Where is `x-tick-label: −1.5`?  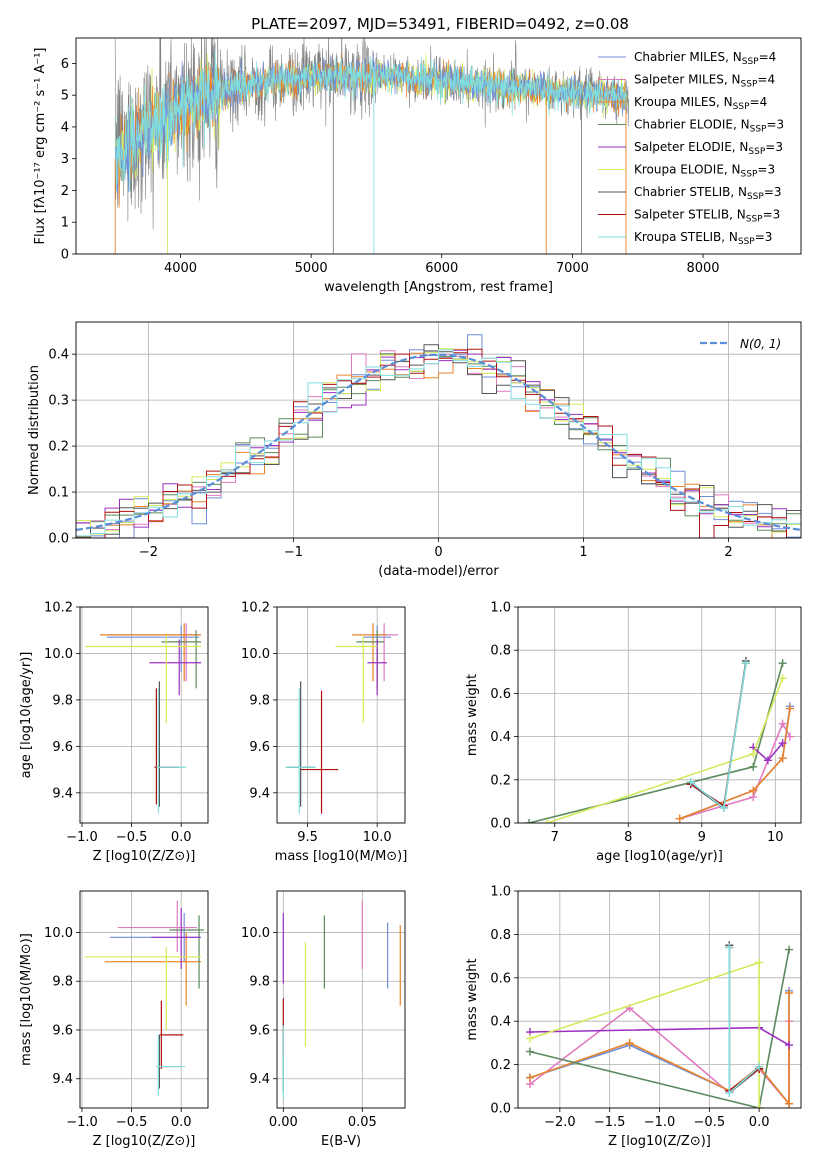 x-tick-label: −1.5 is located at coordinates (610, 1122).